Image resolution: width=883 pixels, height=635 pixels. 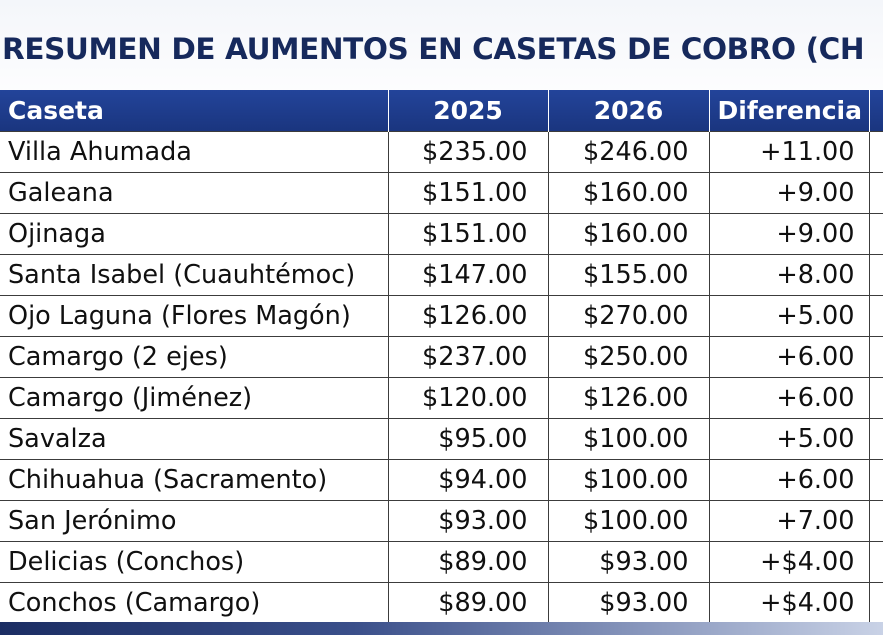 What do you see at coordinates (789, 151) in the screenshot?
I see `cell-diferencia: +11.00` at bounding box center [789, 151].